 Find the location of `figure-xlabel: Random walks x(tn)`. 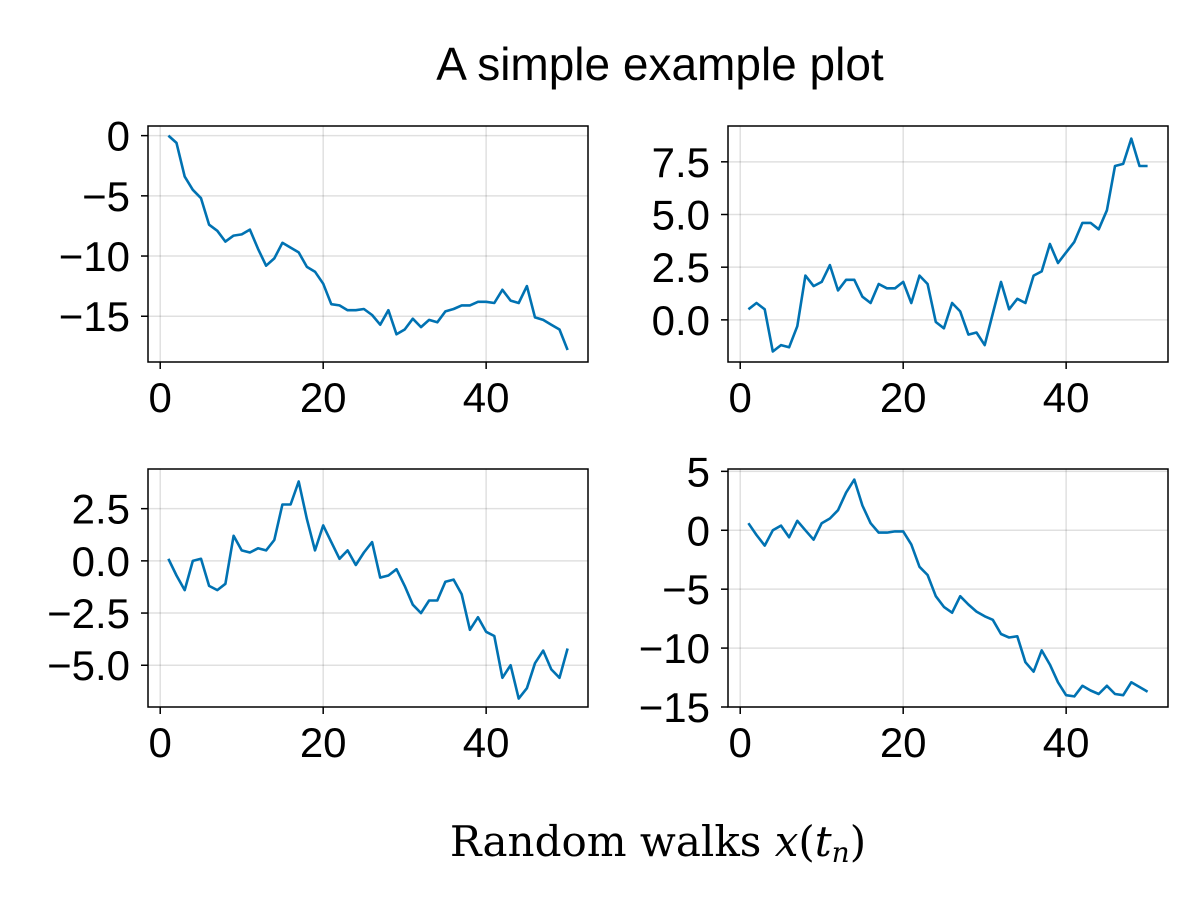

figure-xlabel: Random walks x(tn) is located at coordinates (658, 843).